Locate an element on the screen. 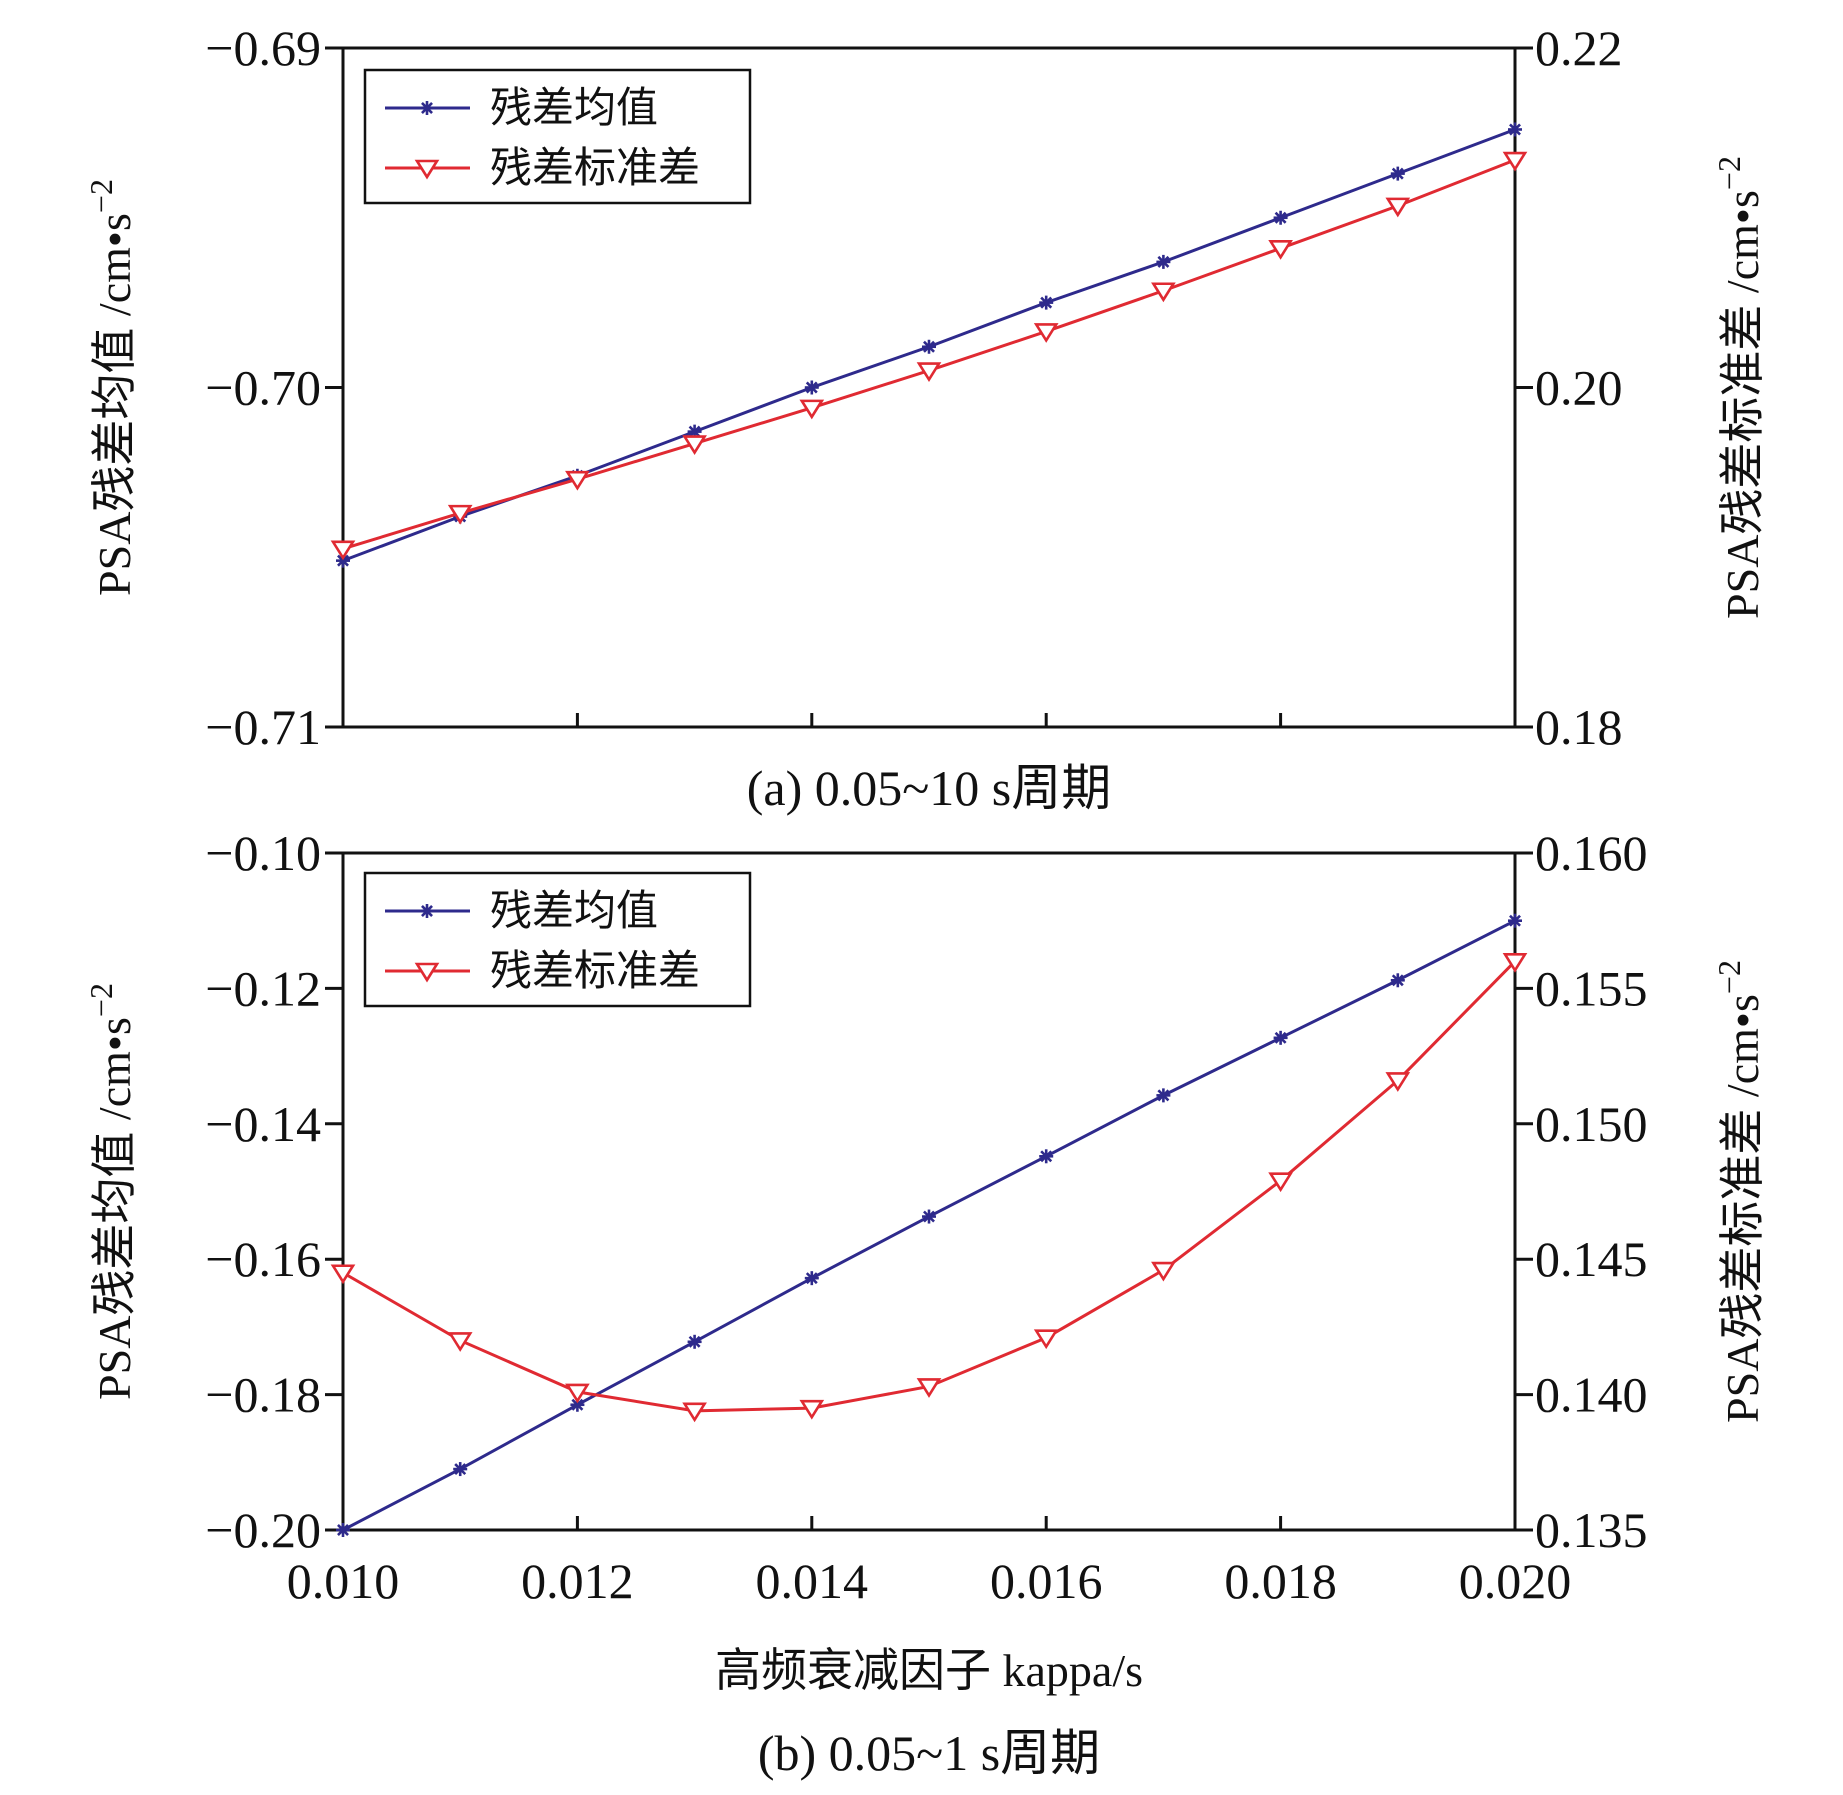 The width and height of the screenshot is (1843, 1795). y-right-tick-label: 0.155 is located at coordinates (1591, 988).